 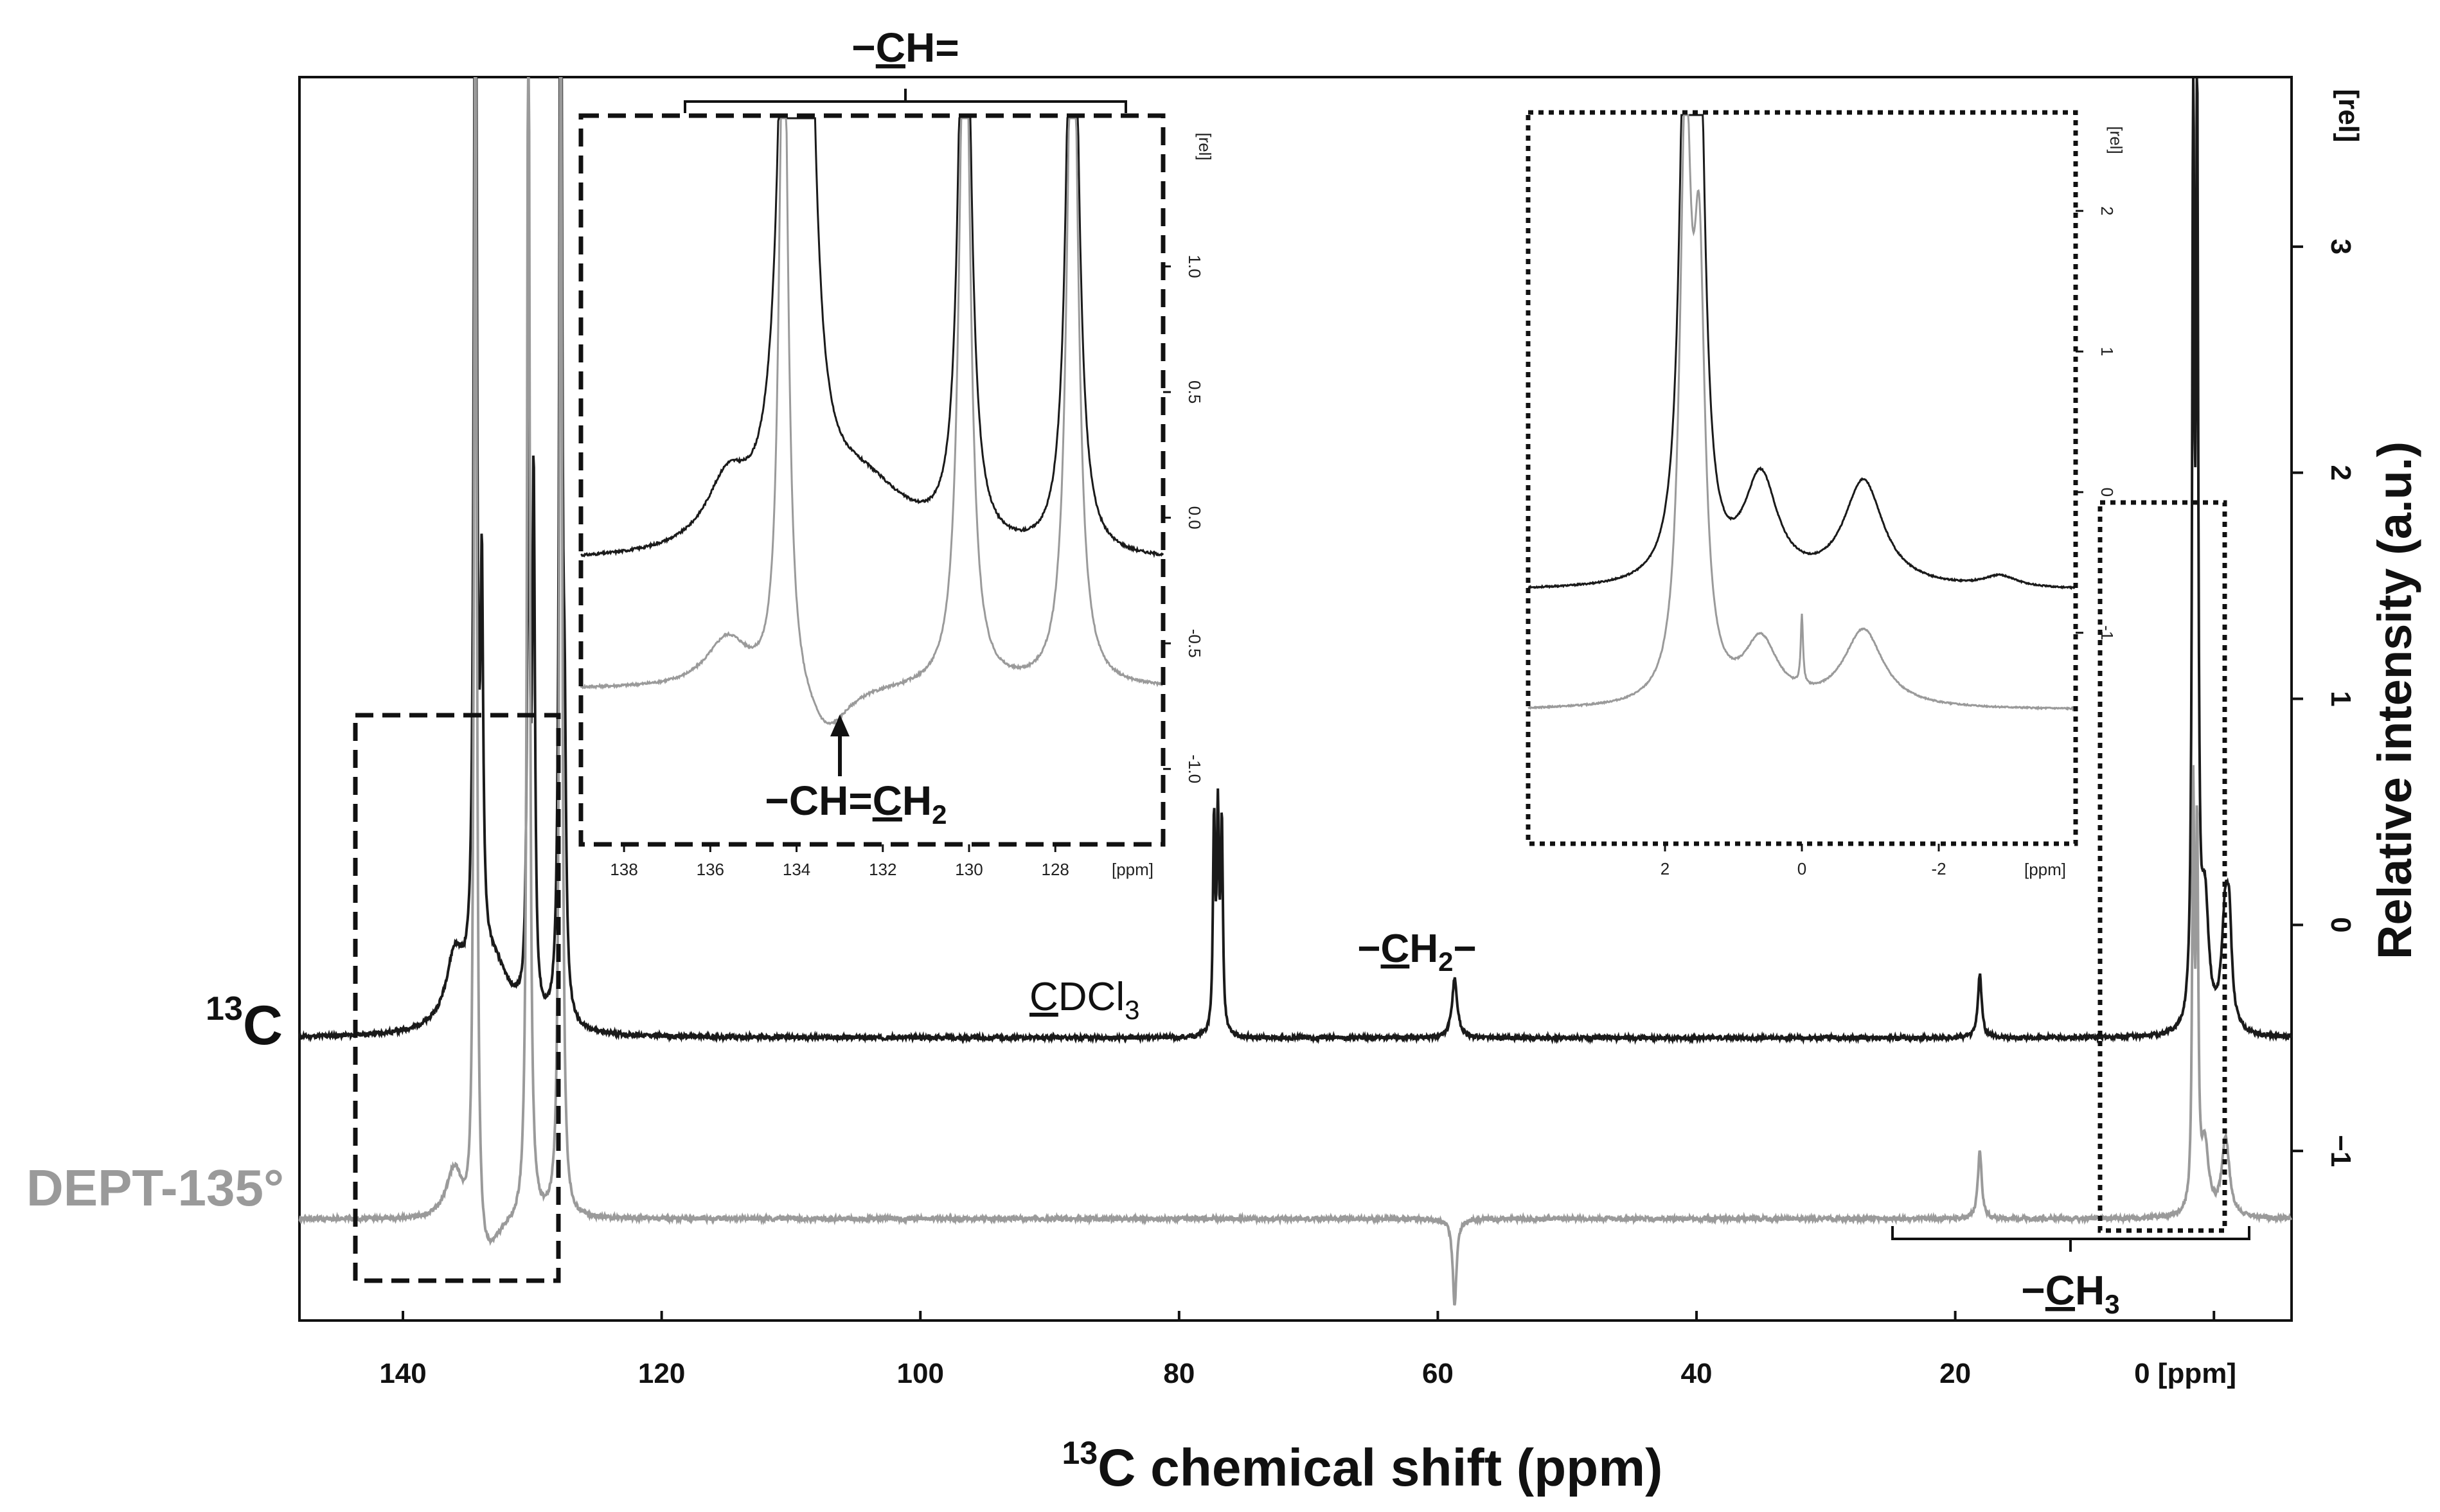 I want to click on y-tick-label: 3, so click(x=2340, y=246).